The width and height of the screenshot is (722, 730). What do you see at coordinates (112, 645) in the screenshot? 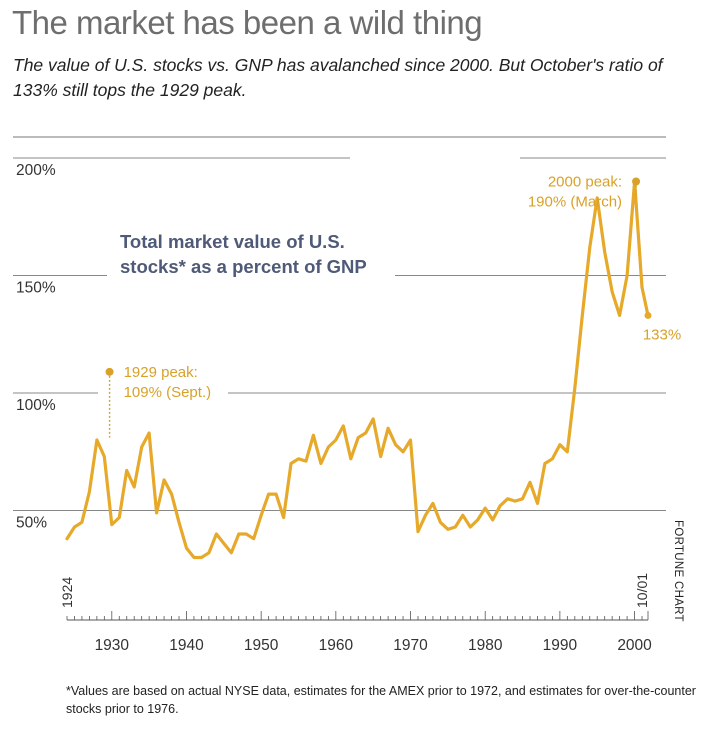
I see `x-tick-label: 1930` at bounding box center [112, 645].